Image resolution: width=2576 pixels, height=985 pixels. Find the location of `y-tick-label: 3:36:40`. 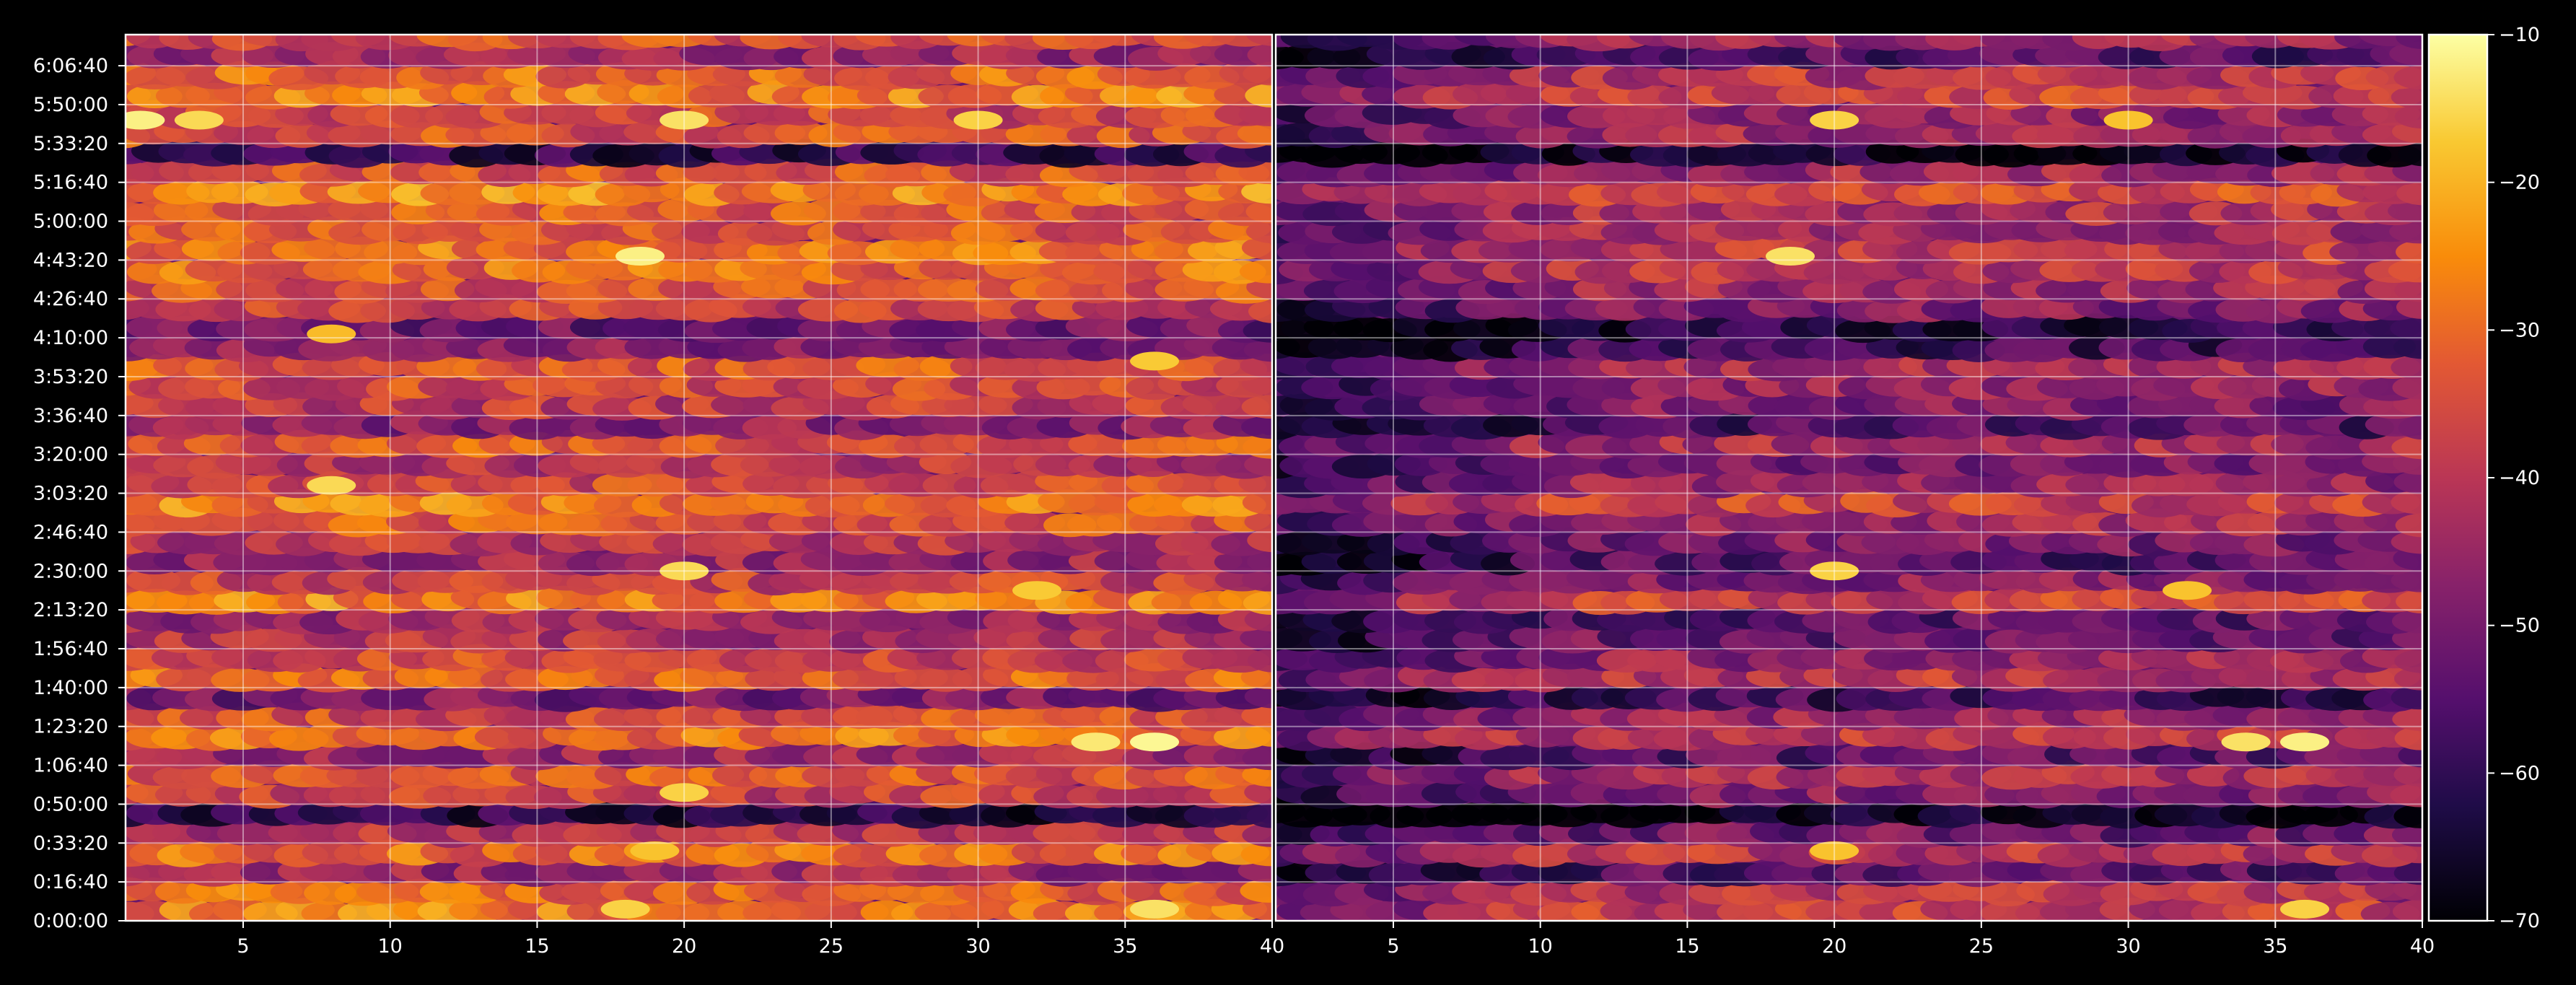

y-tick-label: 3:36:40 is located at coordinates (70, 416).